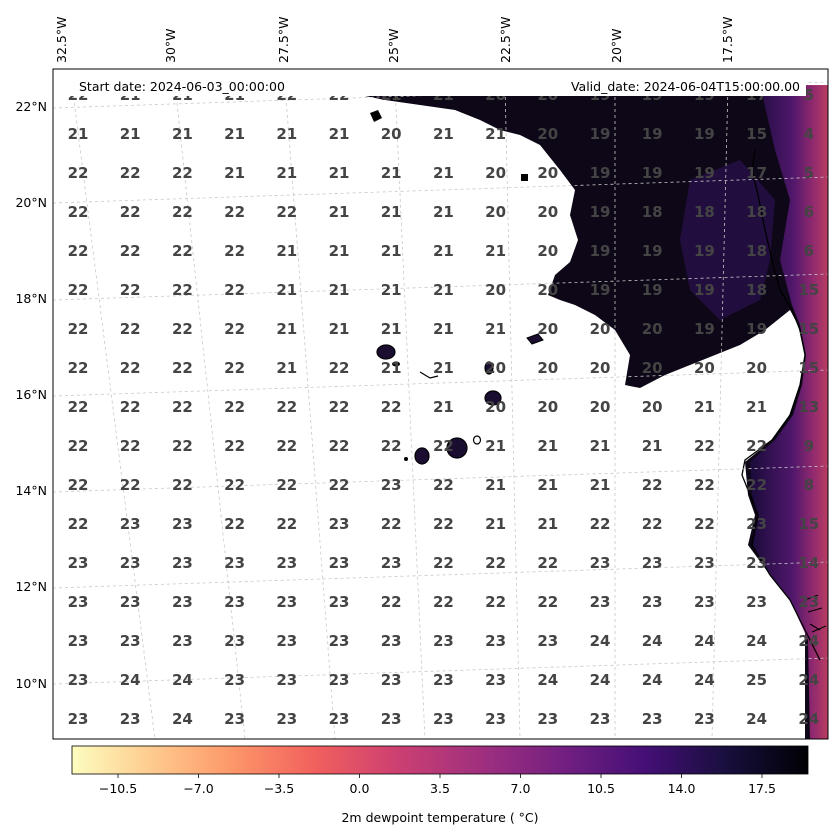 The width and height of the screenshot is (837, 837). I want to click on colorbar-tick-label: 3.5, so click(440, 788).